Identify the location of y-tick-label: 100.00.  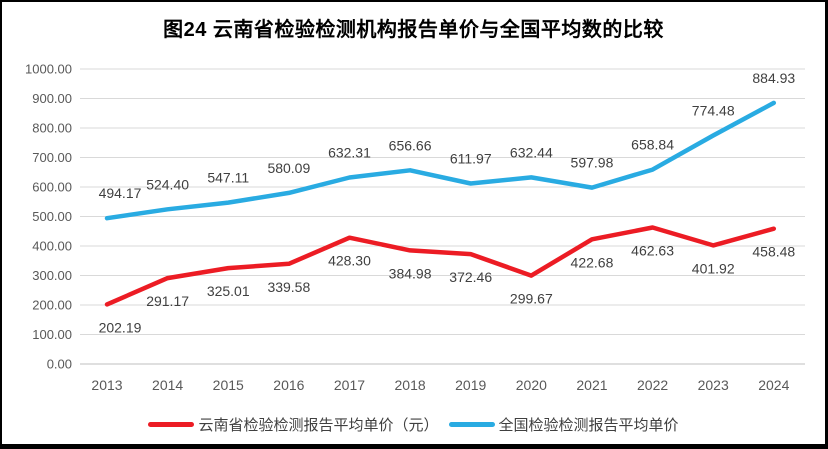
(52, 334).